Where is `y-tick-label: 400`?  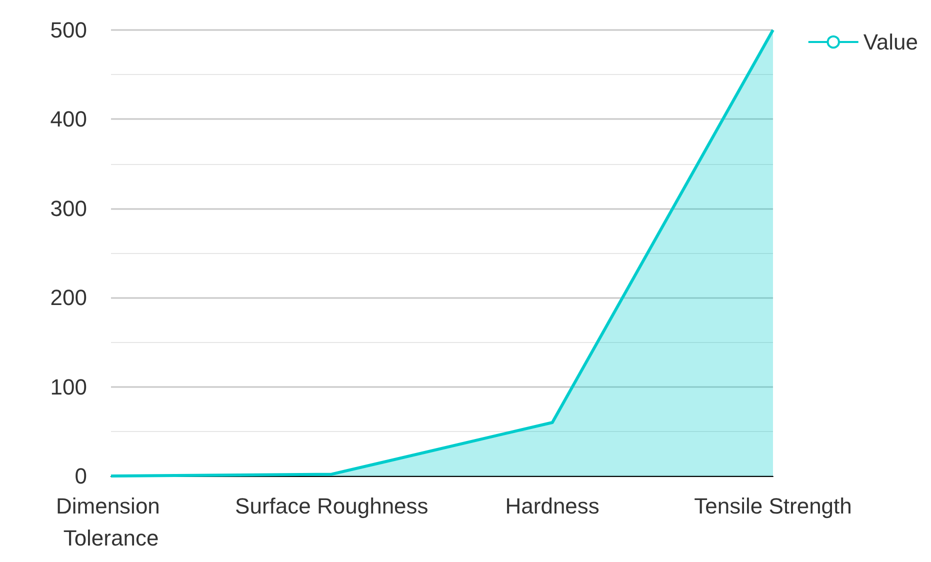
y-tick-label: 400 is located at coordinates (68, 119).